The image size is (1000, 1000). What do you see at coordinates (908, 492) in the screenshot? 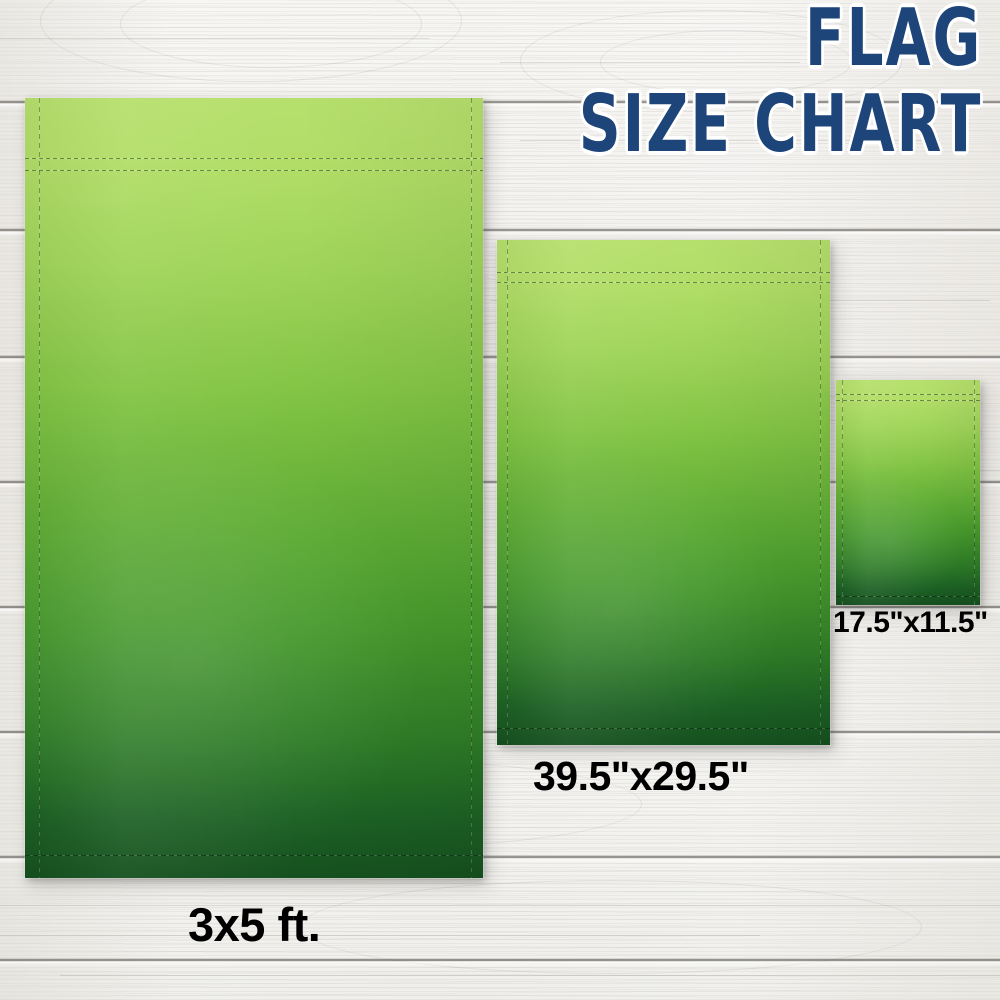
I see `flag-swatch-small` at bounding box center [908, 492].